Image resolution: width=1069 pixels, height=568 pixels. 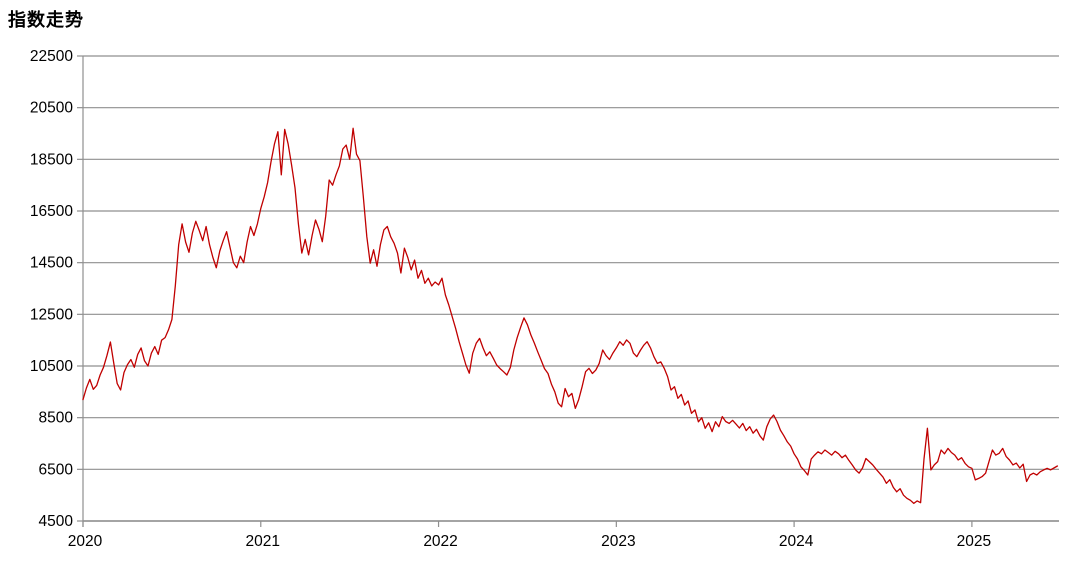 I want to click on y-axis-tick-label: 18500, so click(x=51, y=159).